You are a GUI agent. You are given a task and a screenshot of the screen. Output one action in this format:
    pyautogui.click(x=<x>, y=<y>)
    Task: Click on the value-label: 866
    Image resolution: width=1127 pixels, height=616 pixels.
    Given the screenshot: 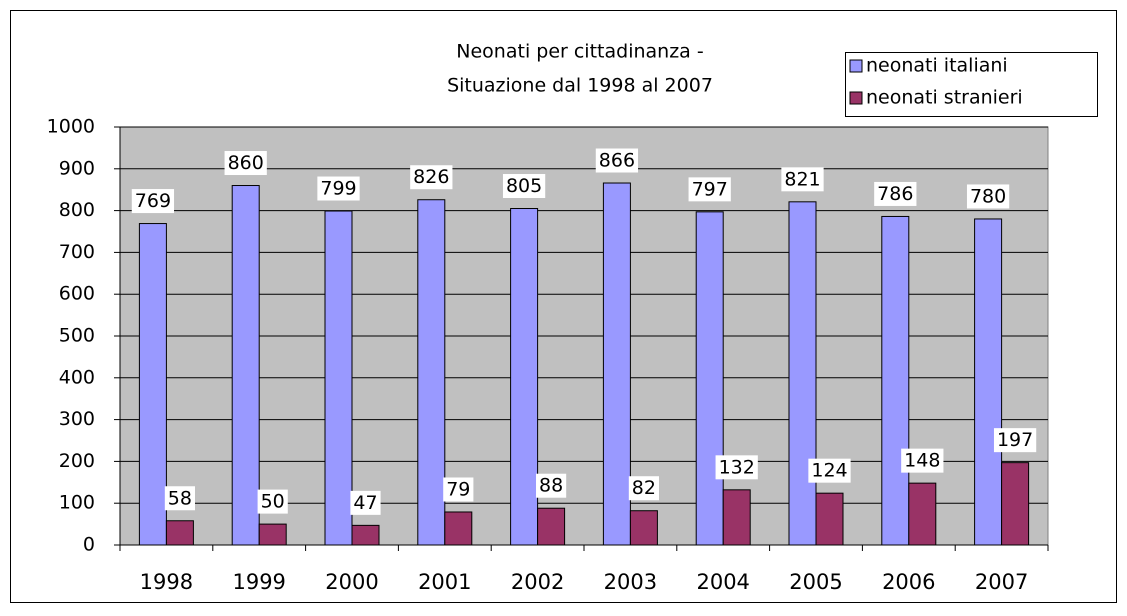 What is the action you would take?
    pyautogui.click(x=617, y=161)
    